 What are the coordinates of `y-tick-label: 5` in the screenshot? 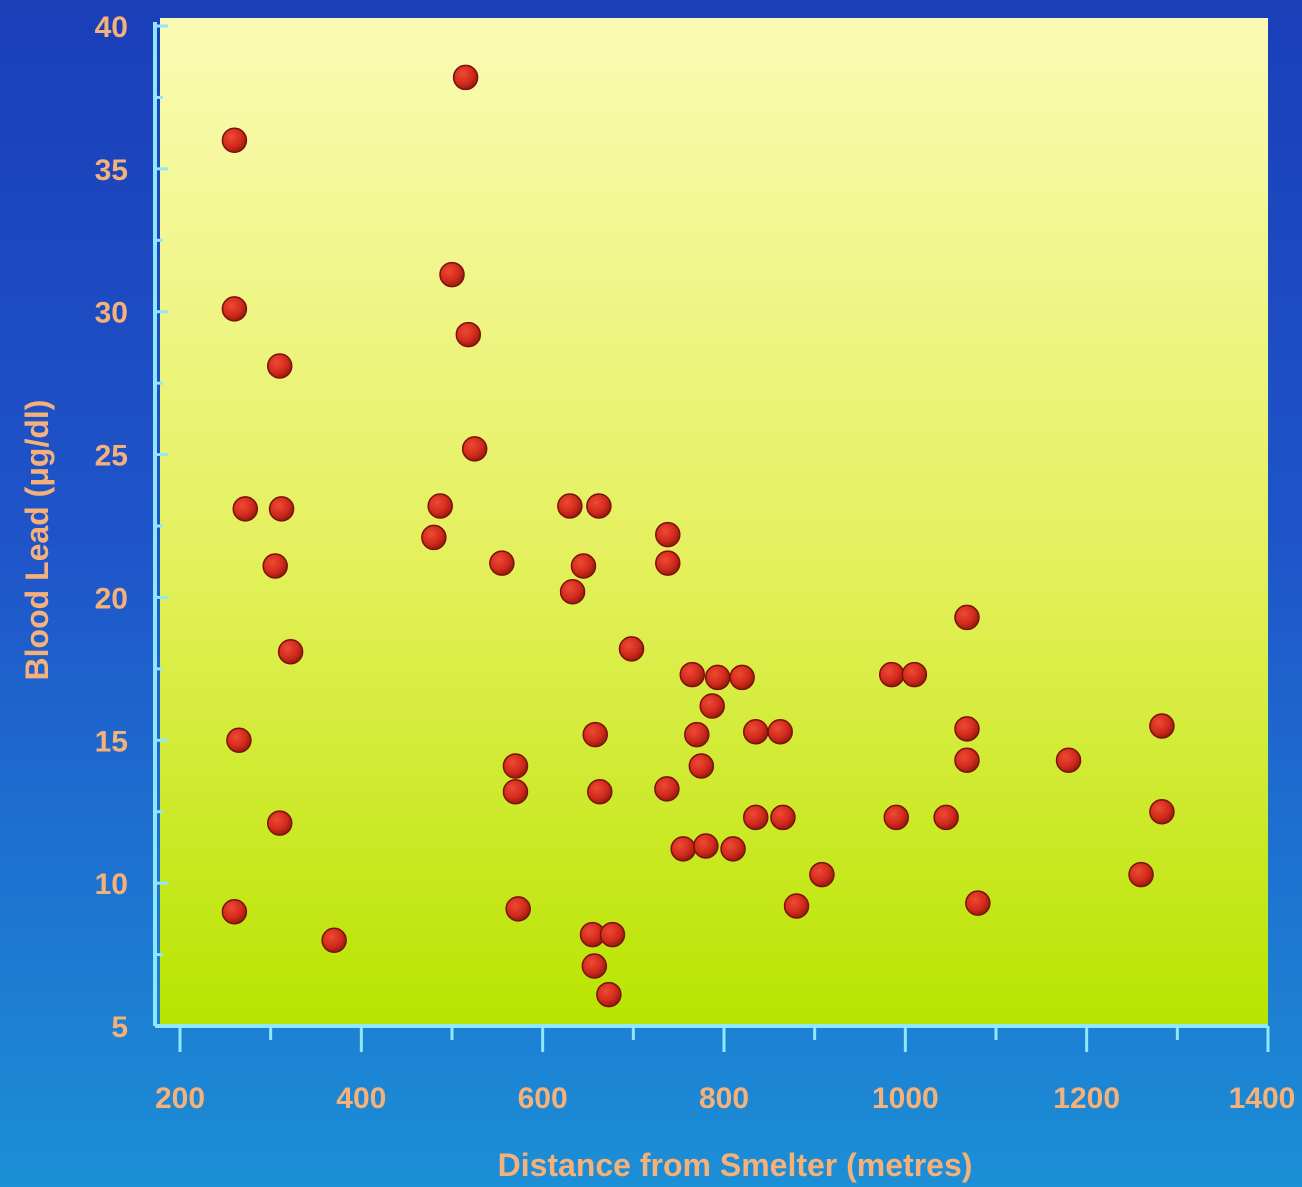 It's located at (119, 1027).